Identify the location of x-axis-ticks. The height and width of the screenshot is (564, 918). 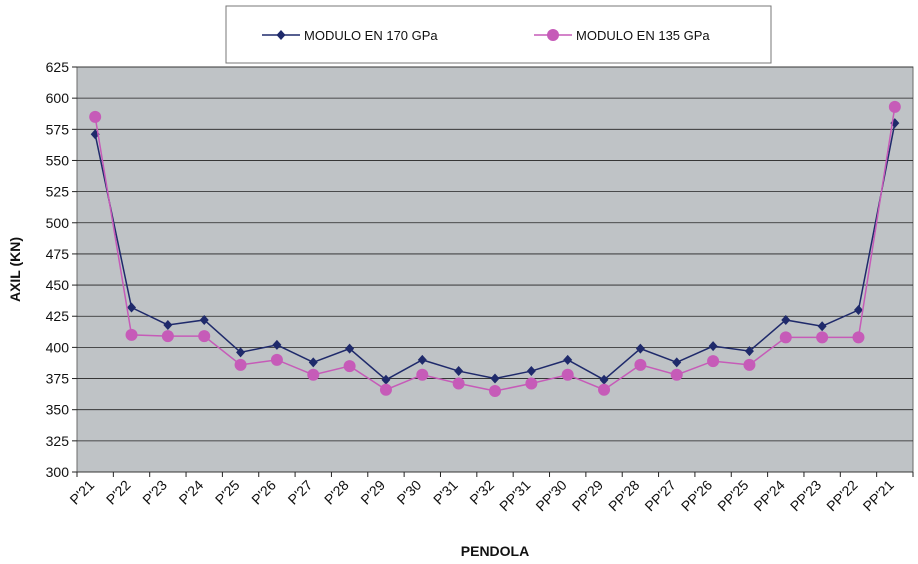
(495, 474).